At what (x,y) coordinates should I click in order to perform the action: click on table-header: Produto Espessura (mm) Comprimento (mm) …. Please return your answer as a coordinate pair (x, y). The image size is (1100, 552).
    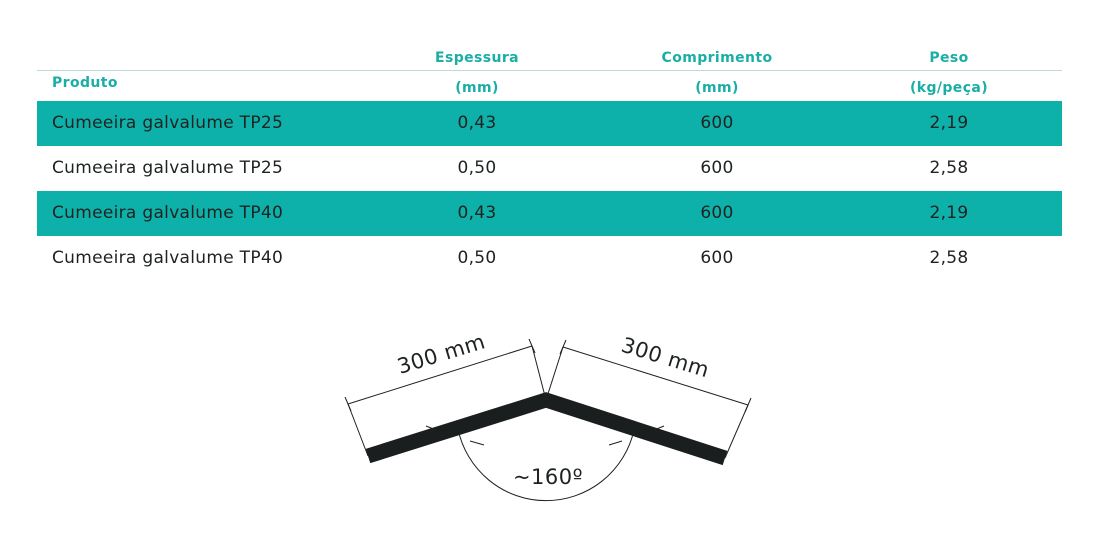
    Looking at the image, I should click on (549, 70).